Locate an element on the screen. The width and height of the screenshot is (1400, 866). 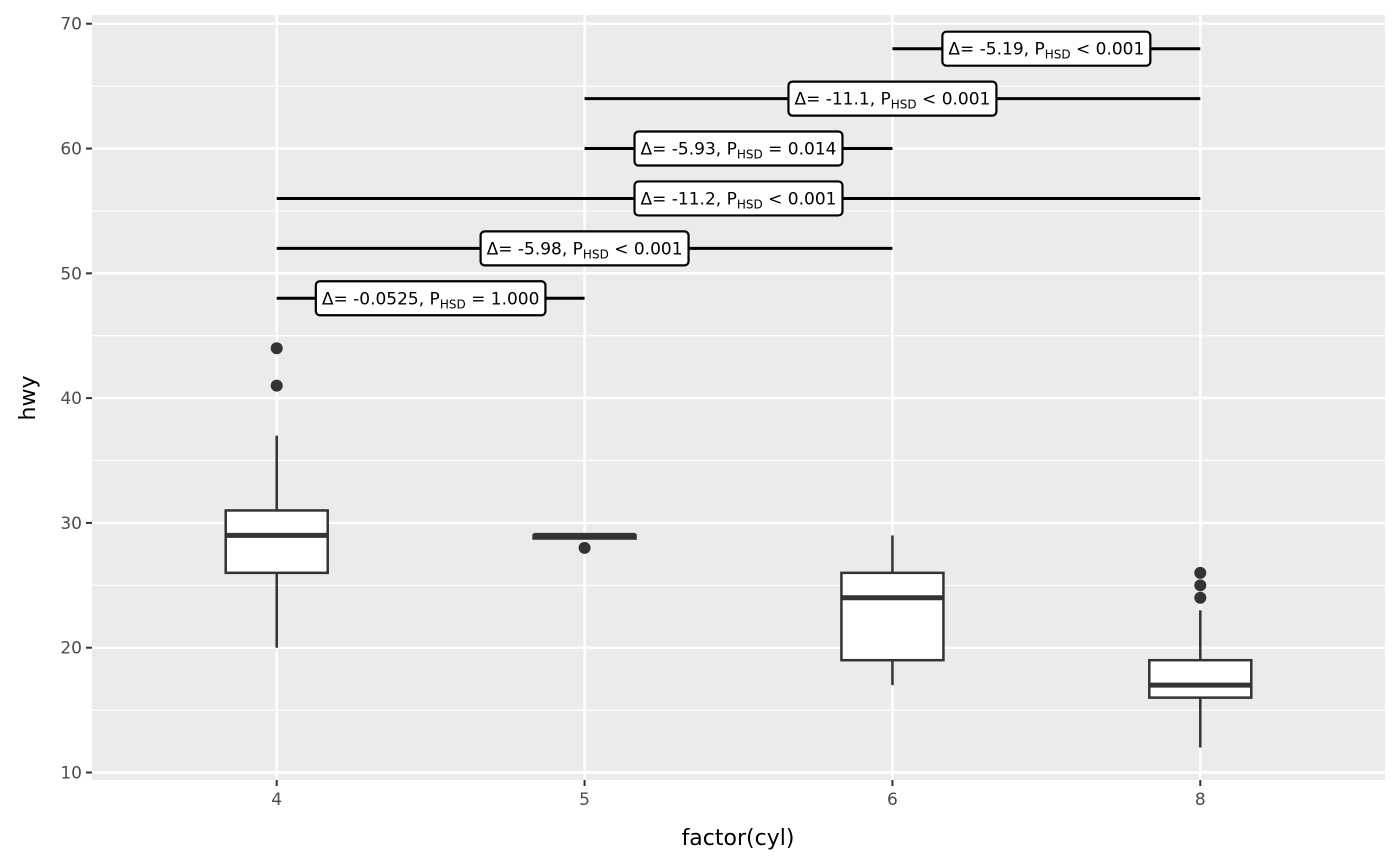
label-prefix: Δ= -5.19, P is located at coordinates (996, 50).